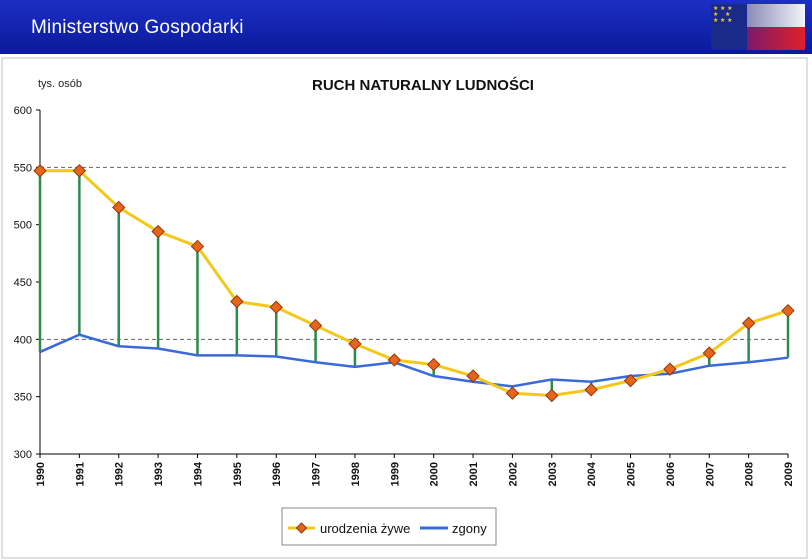  What do you see at coordinates (632, 474) in the screenshot?
I see `x-tick-label: 2005` at bounding box center [632, 474].